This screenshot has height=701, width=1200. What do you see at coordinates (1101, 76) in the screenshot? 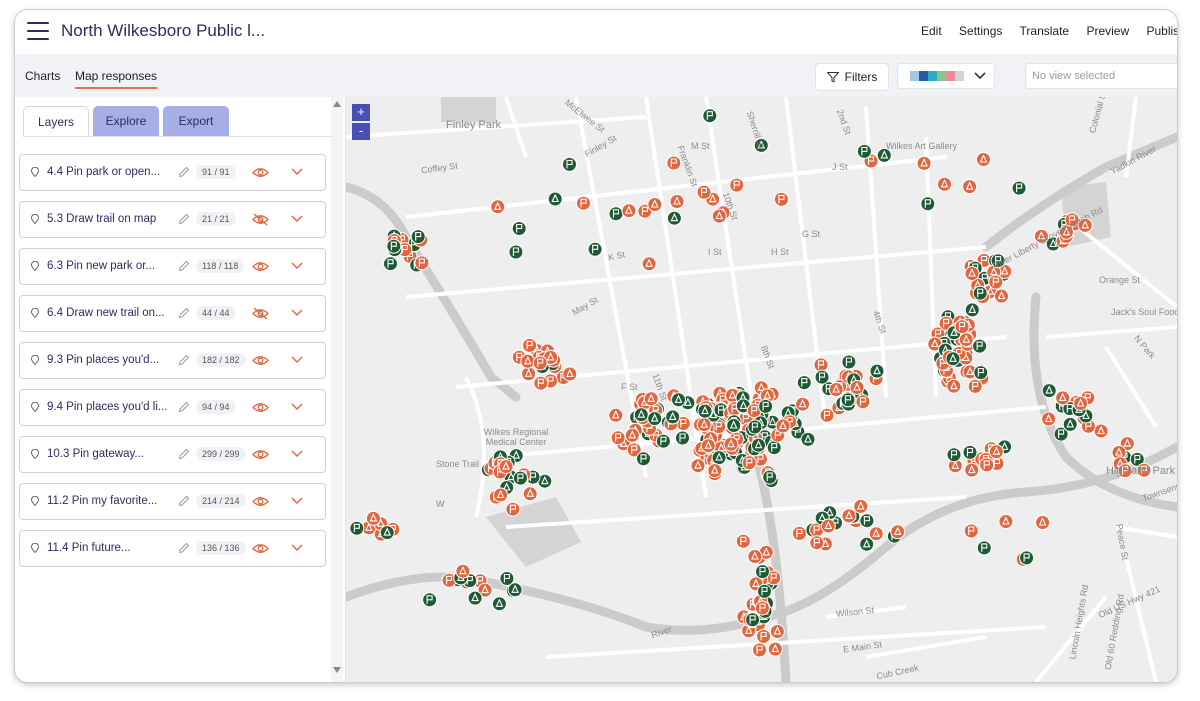
I see `view-select: No view selected` at bounding box center [1101, 76].